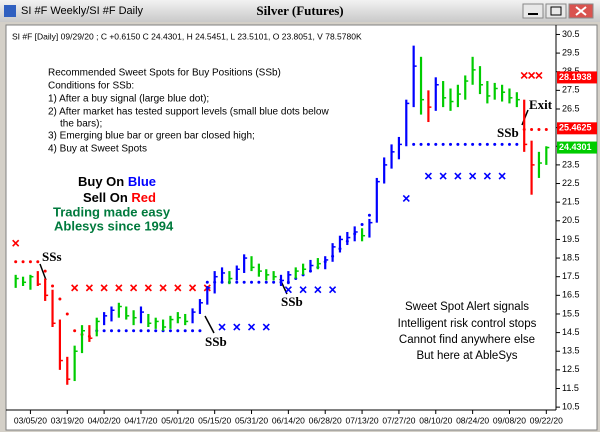 The height and width of the screenshot is (437, 600). I want to click on x-tick-label: 07/13/20, so click(362, 420).